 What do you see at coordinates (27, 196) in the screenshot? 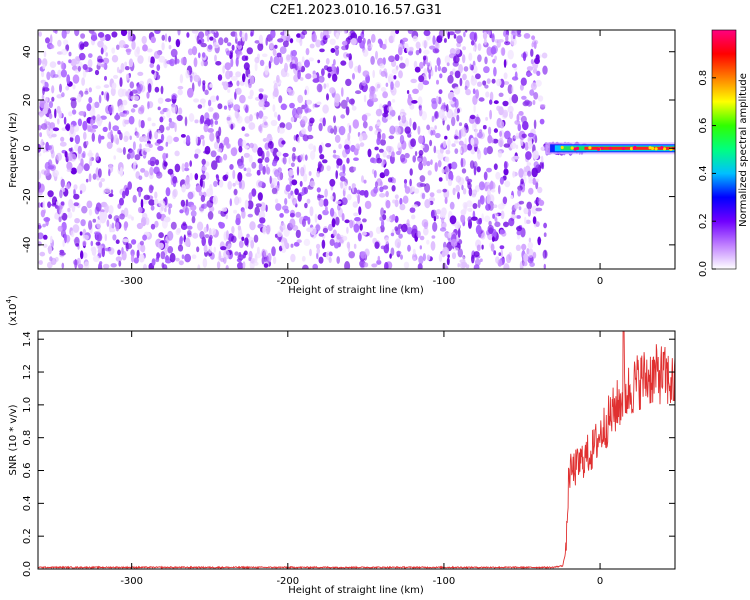
I see `spectrogram-y-tick-label: -20` at bounding box center [27, 196].